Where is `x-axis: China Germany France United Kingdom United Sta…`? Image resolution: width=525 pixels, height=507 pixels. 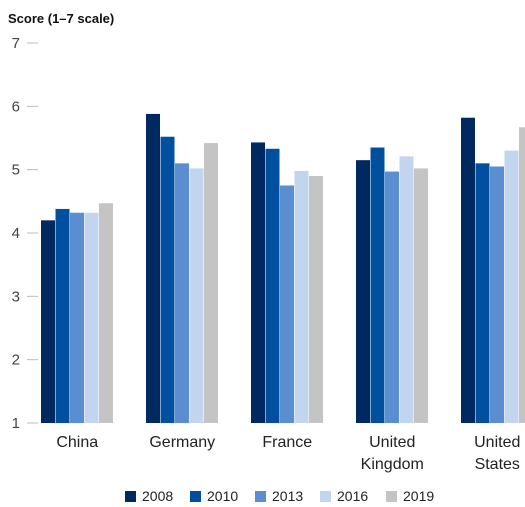
x-axis: China Germany France United Kingdom United Sta… is located at coordinates (288, 453).